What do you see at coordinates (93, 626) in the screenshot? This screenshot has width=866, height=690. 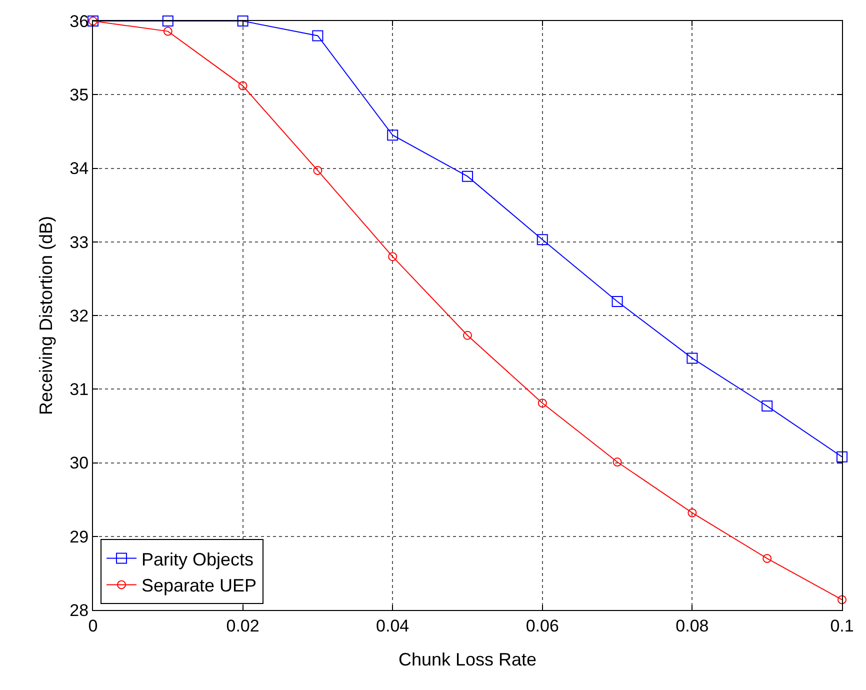 I see `x-tick-label: 0` at bounding box center [93, 626].